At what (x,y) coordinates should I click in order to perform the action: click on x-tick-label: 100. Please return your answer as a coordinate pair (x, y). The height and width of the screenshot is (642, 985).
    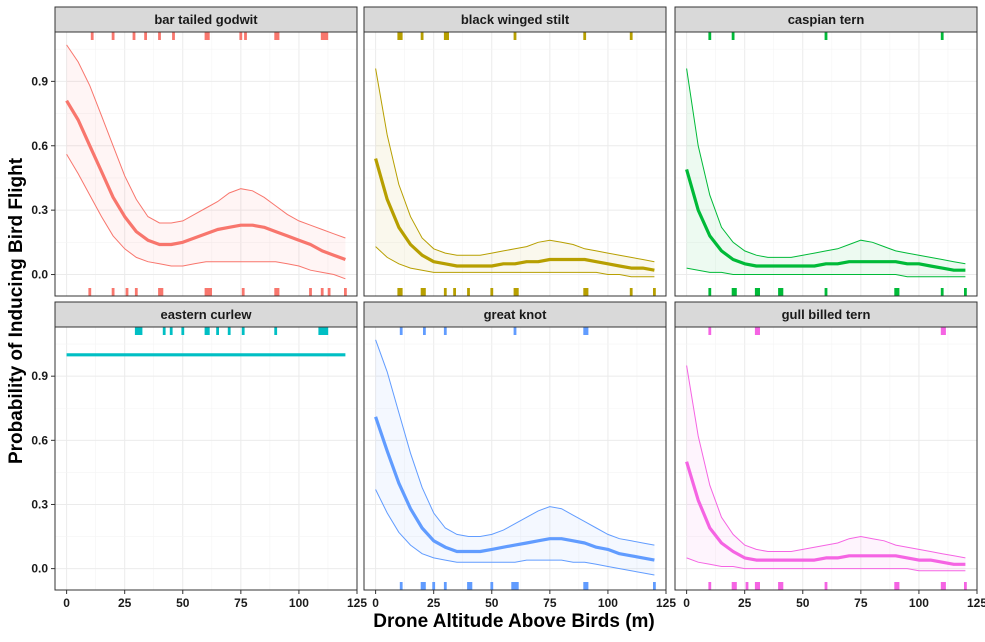
    Looking at the image, I should click on (299, 603).